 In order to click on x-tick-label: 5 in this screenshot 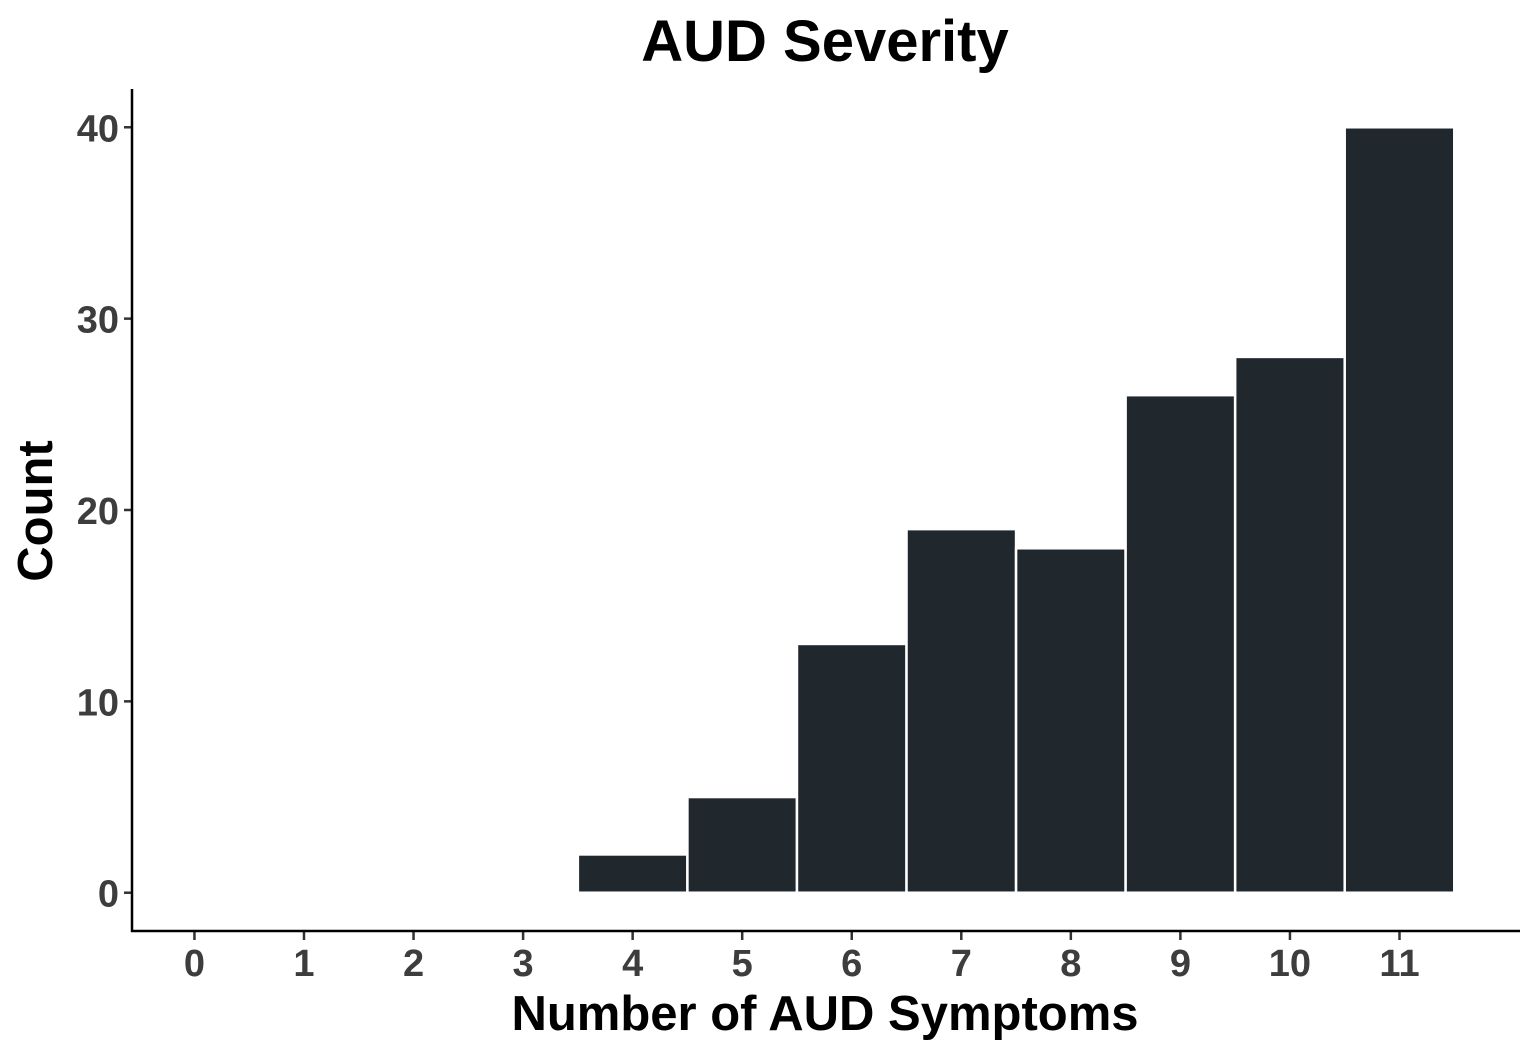, I will do `click(742, 964)`.